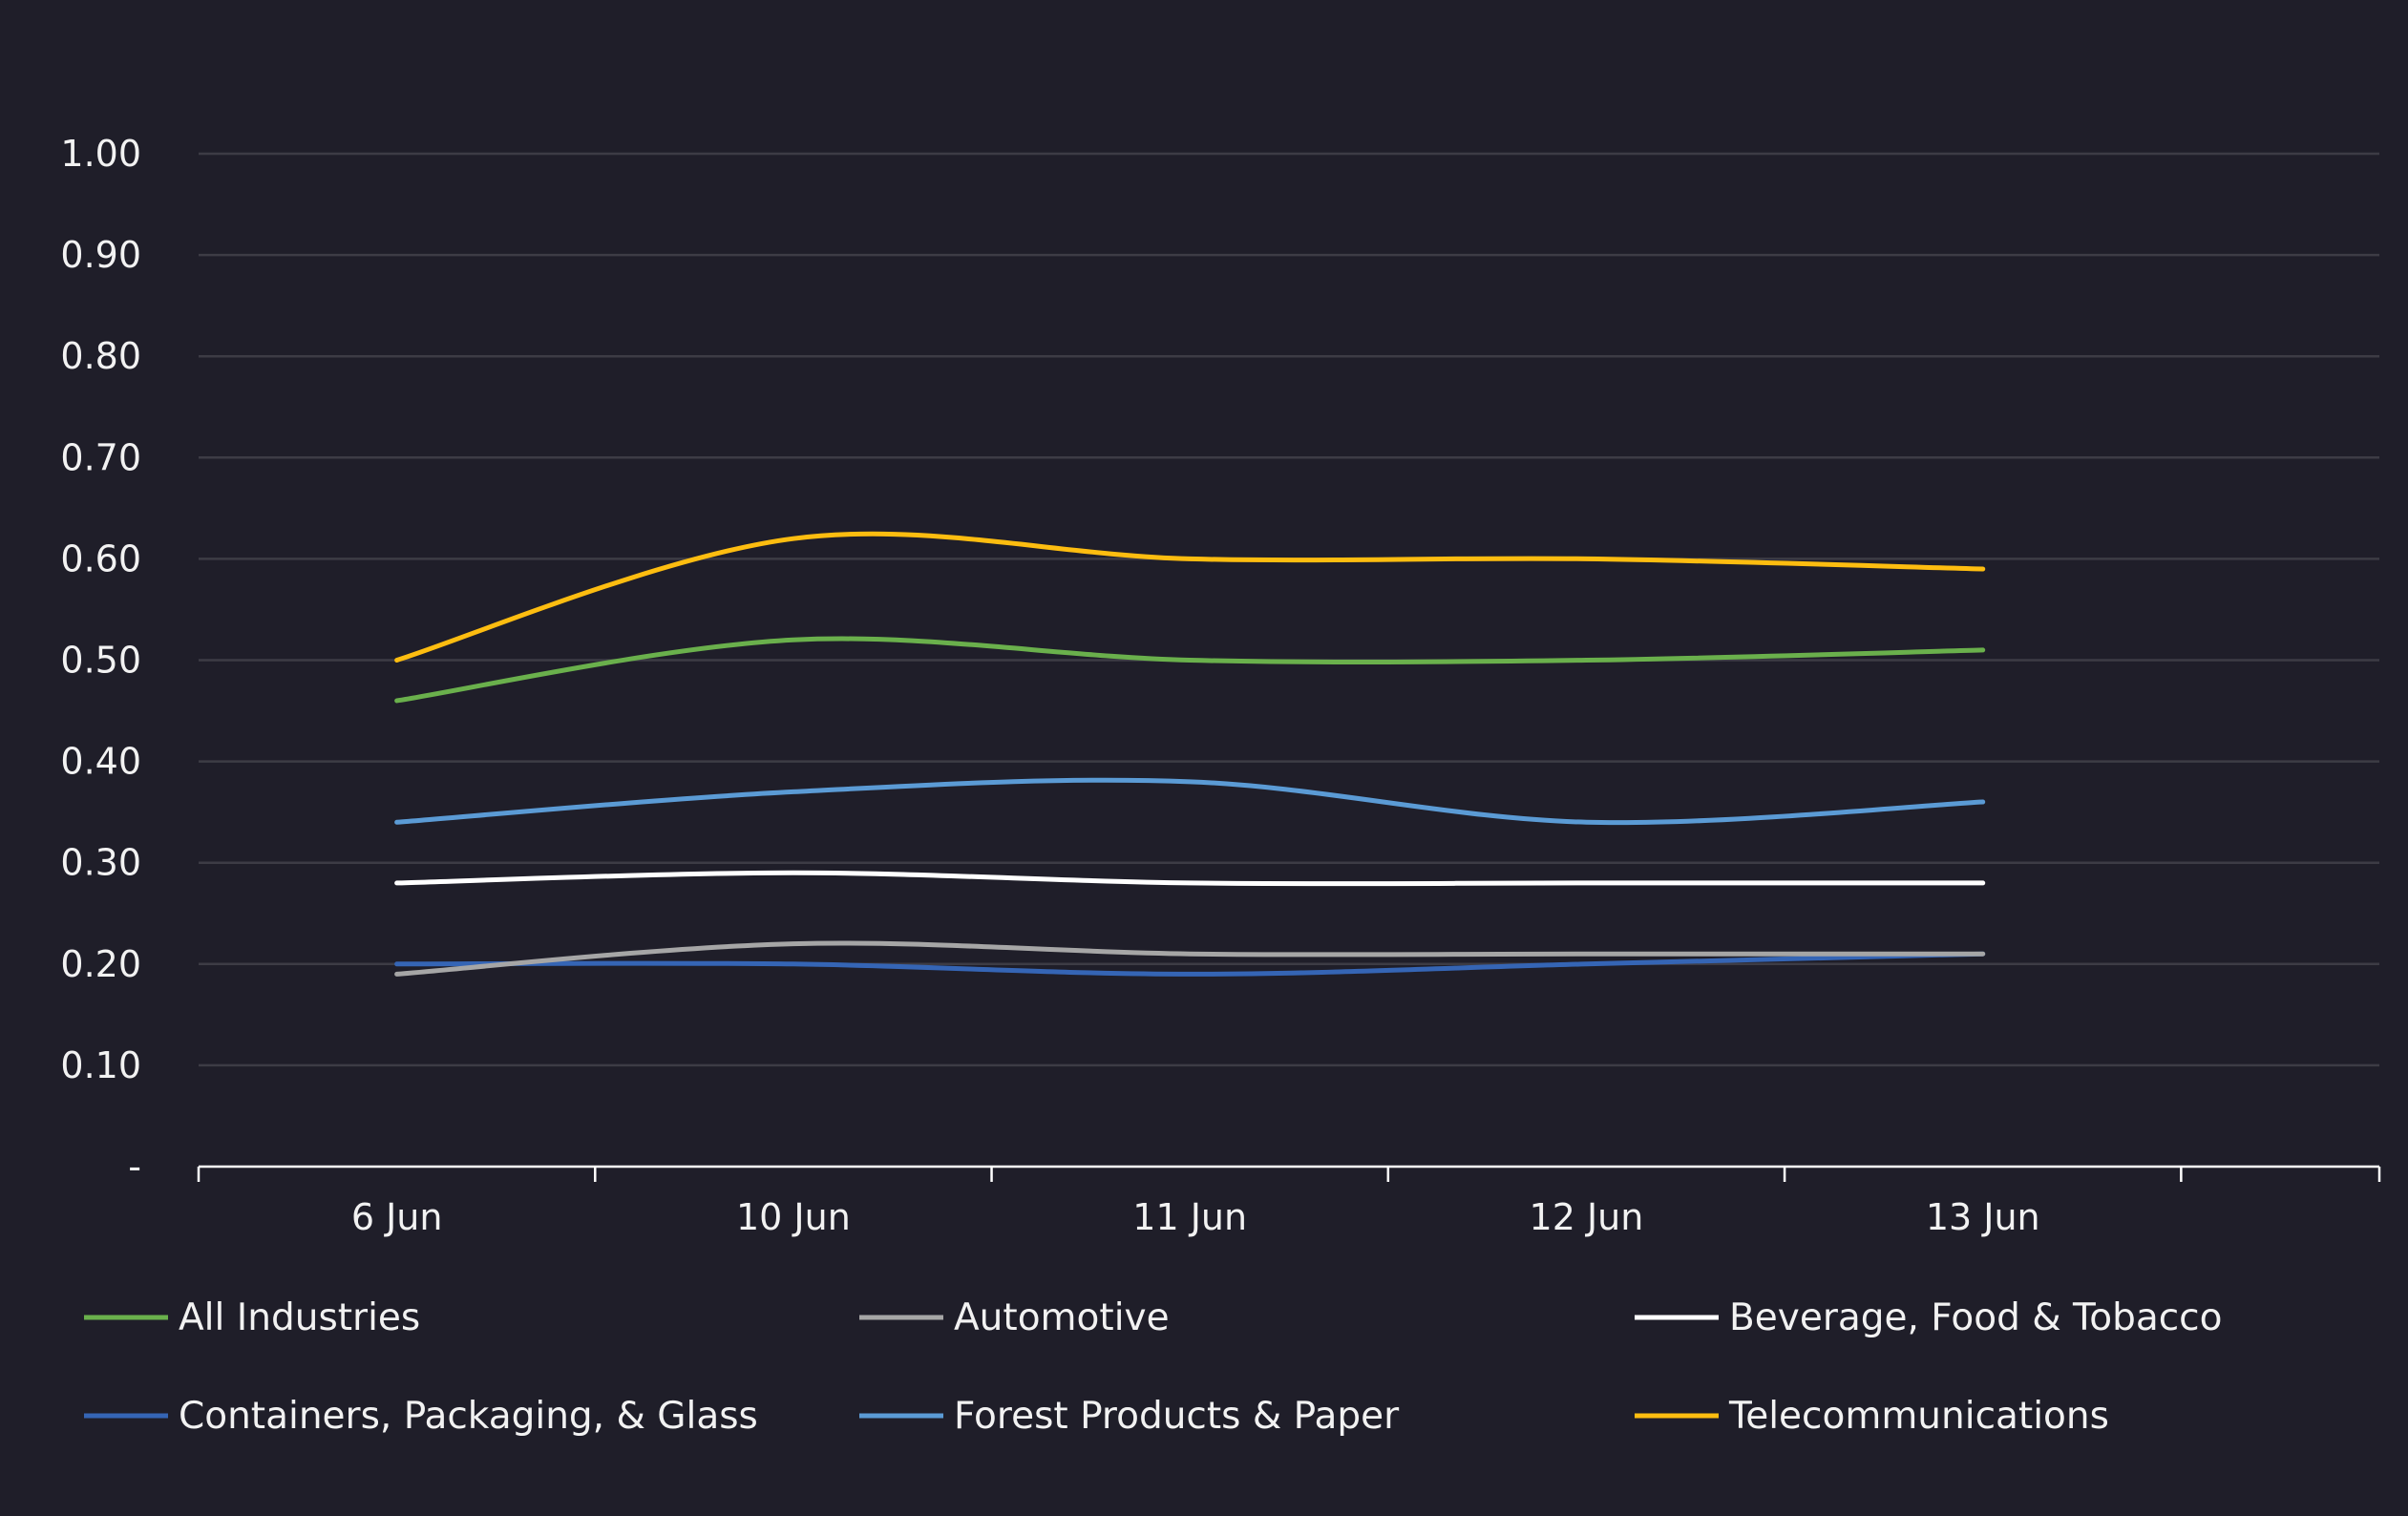 This screenshot has height=1516, width=2408. What do you see at coordinates (299, 1317) in the screenshot?
I see `legend-label: All Industries` at bounding box center [299, 1317].